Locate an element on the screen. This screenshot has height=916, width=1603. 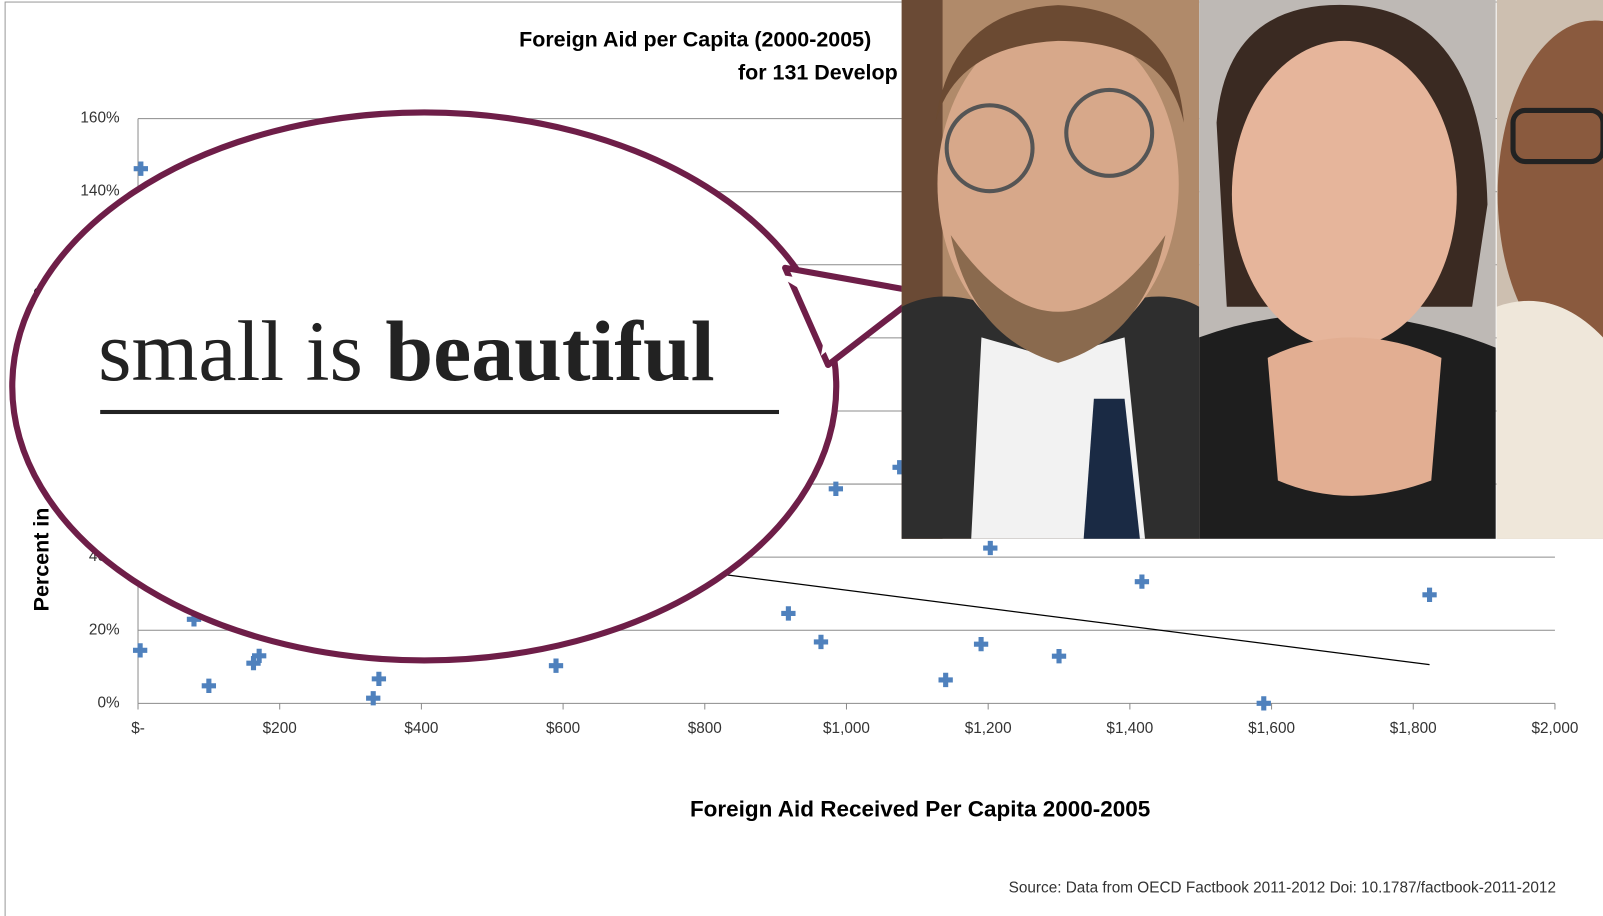
chart-title: Foreign Aid per Capita (2000-2005) is located at coordinates (695, 40).